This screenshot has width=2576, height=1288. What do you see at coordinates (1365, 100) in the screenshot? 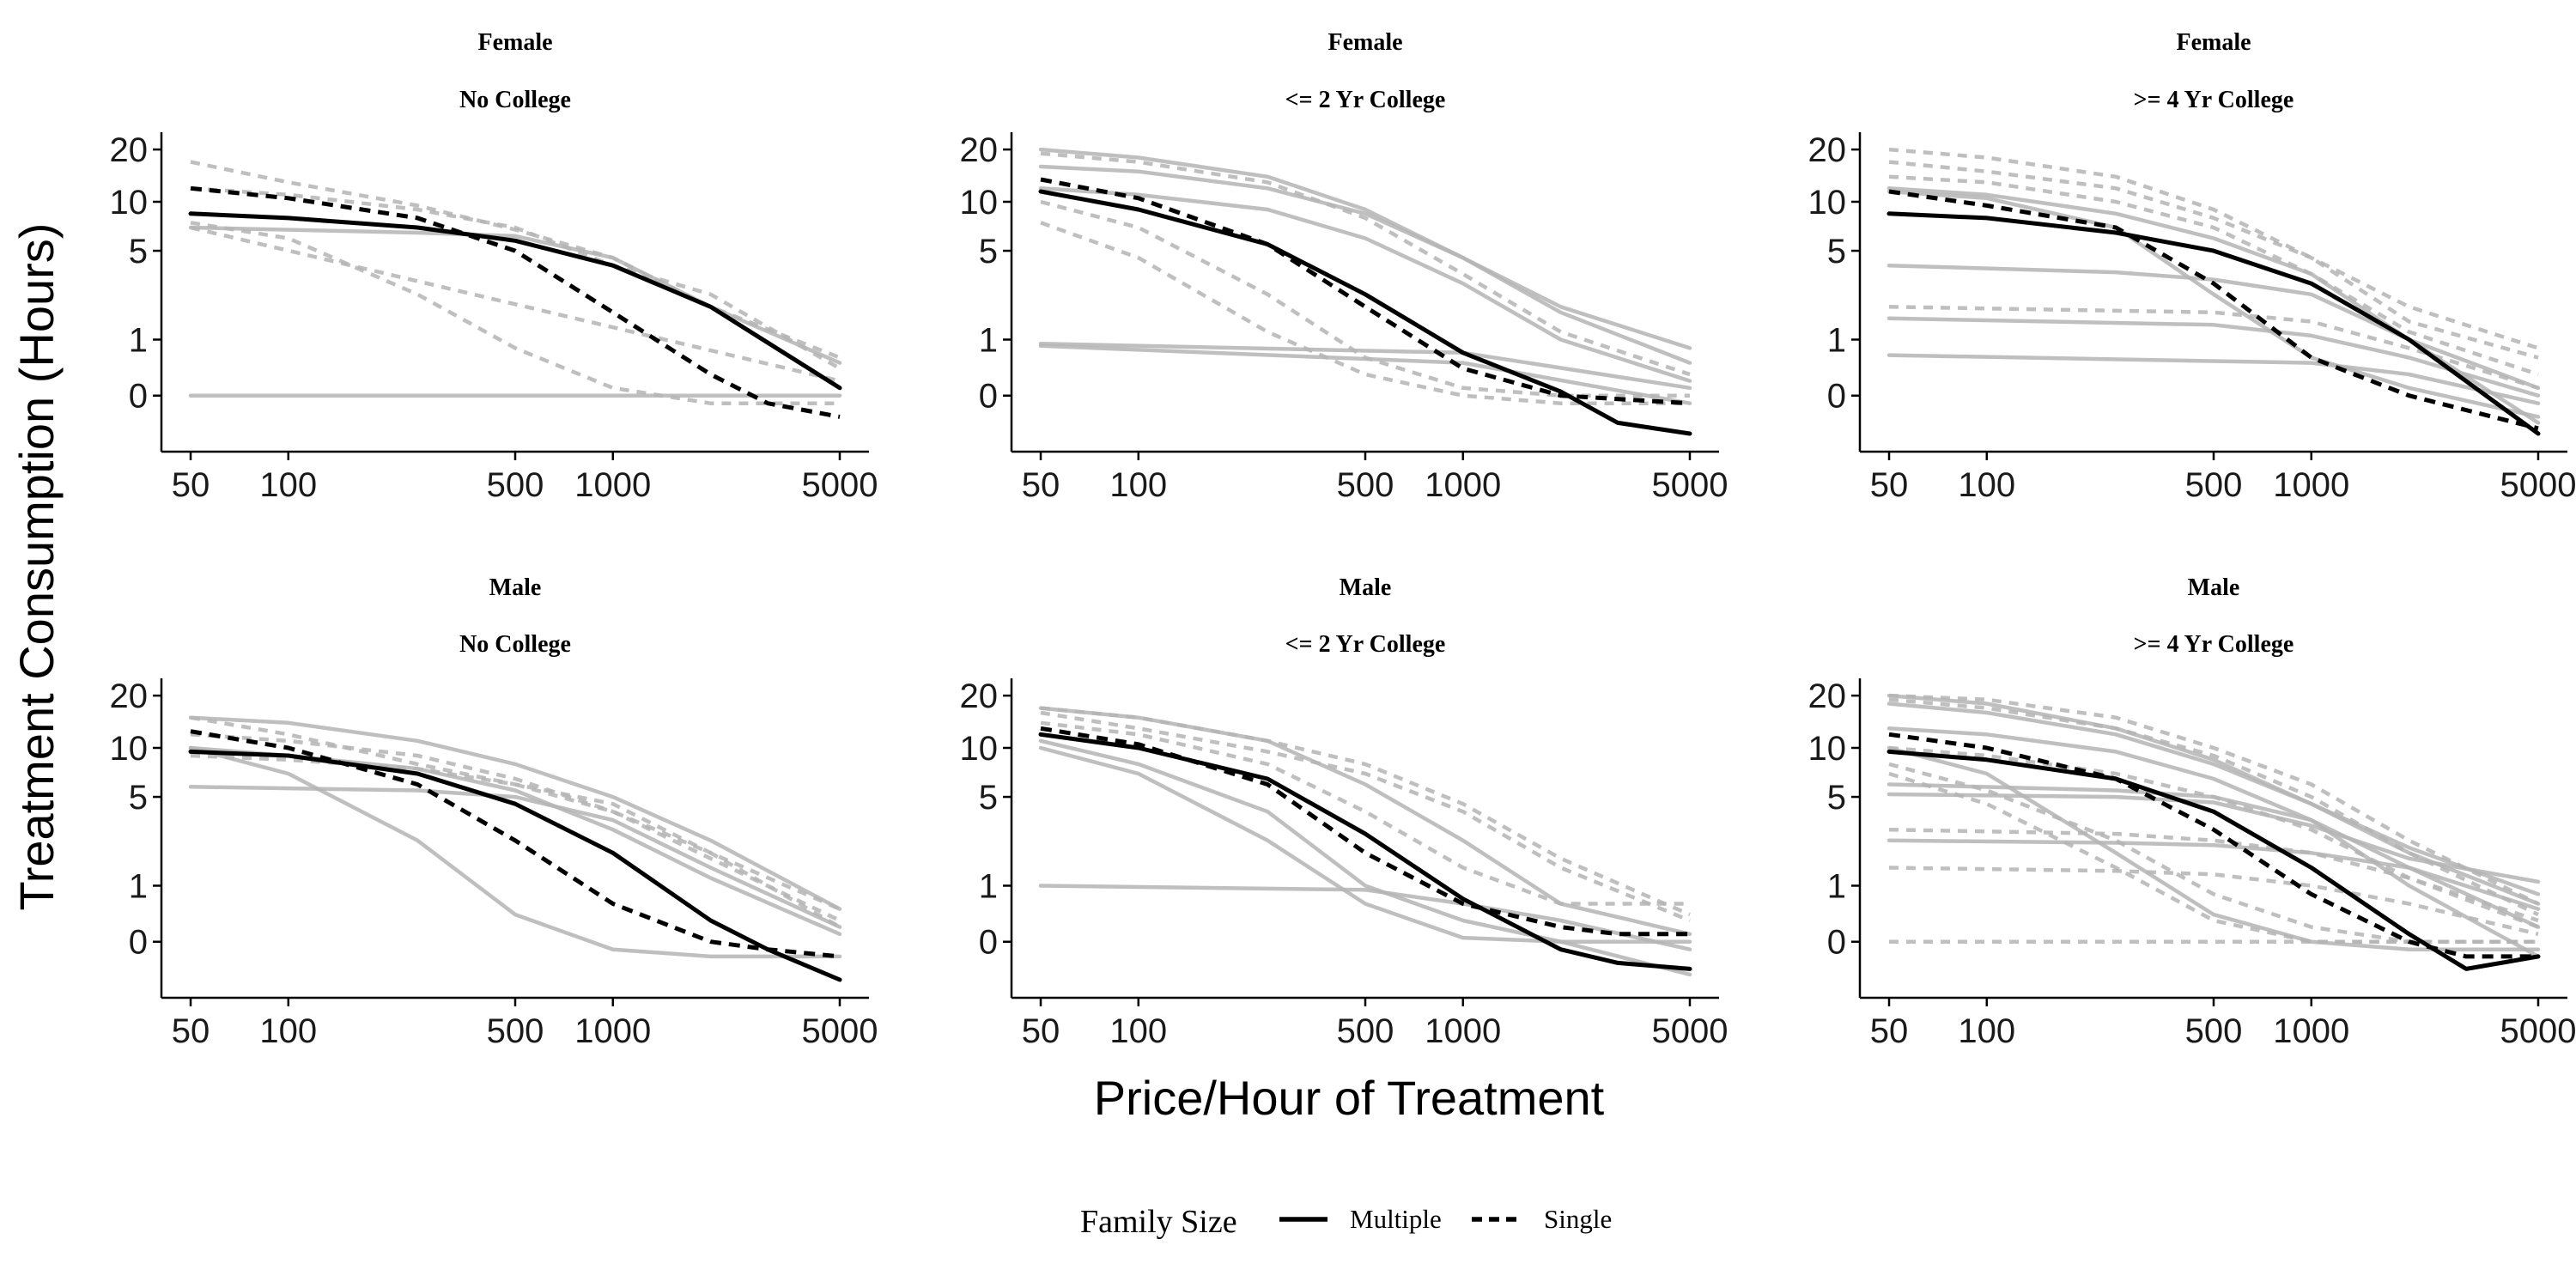
I see `facet-strip-education: <= 2 Yr College` at bounding box center [1365, 100].